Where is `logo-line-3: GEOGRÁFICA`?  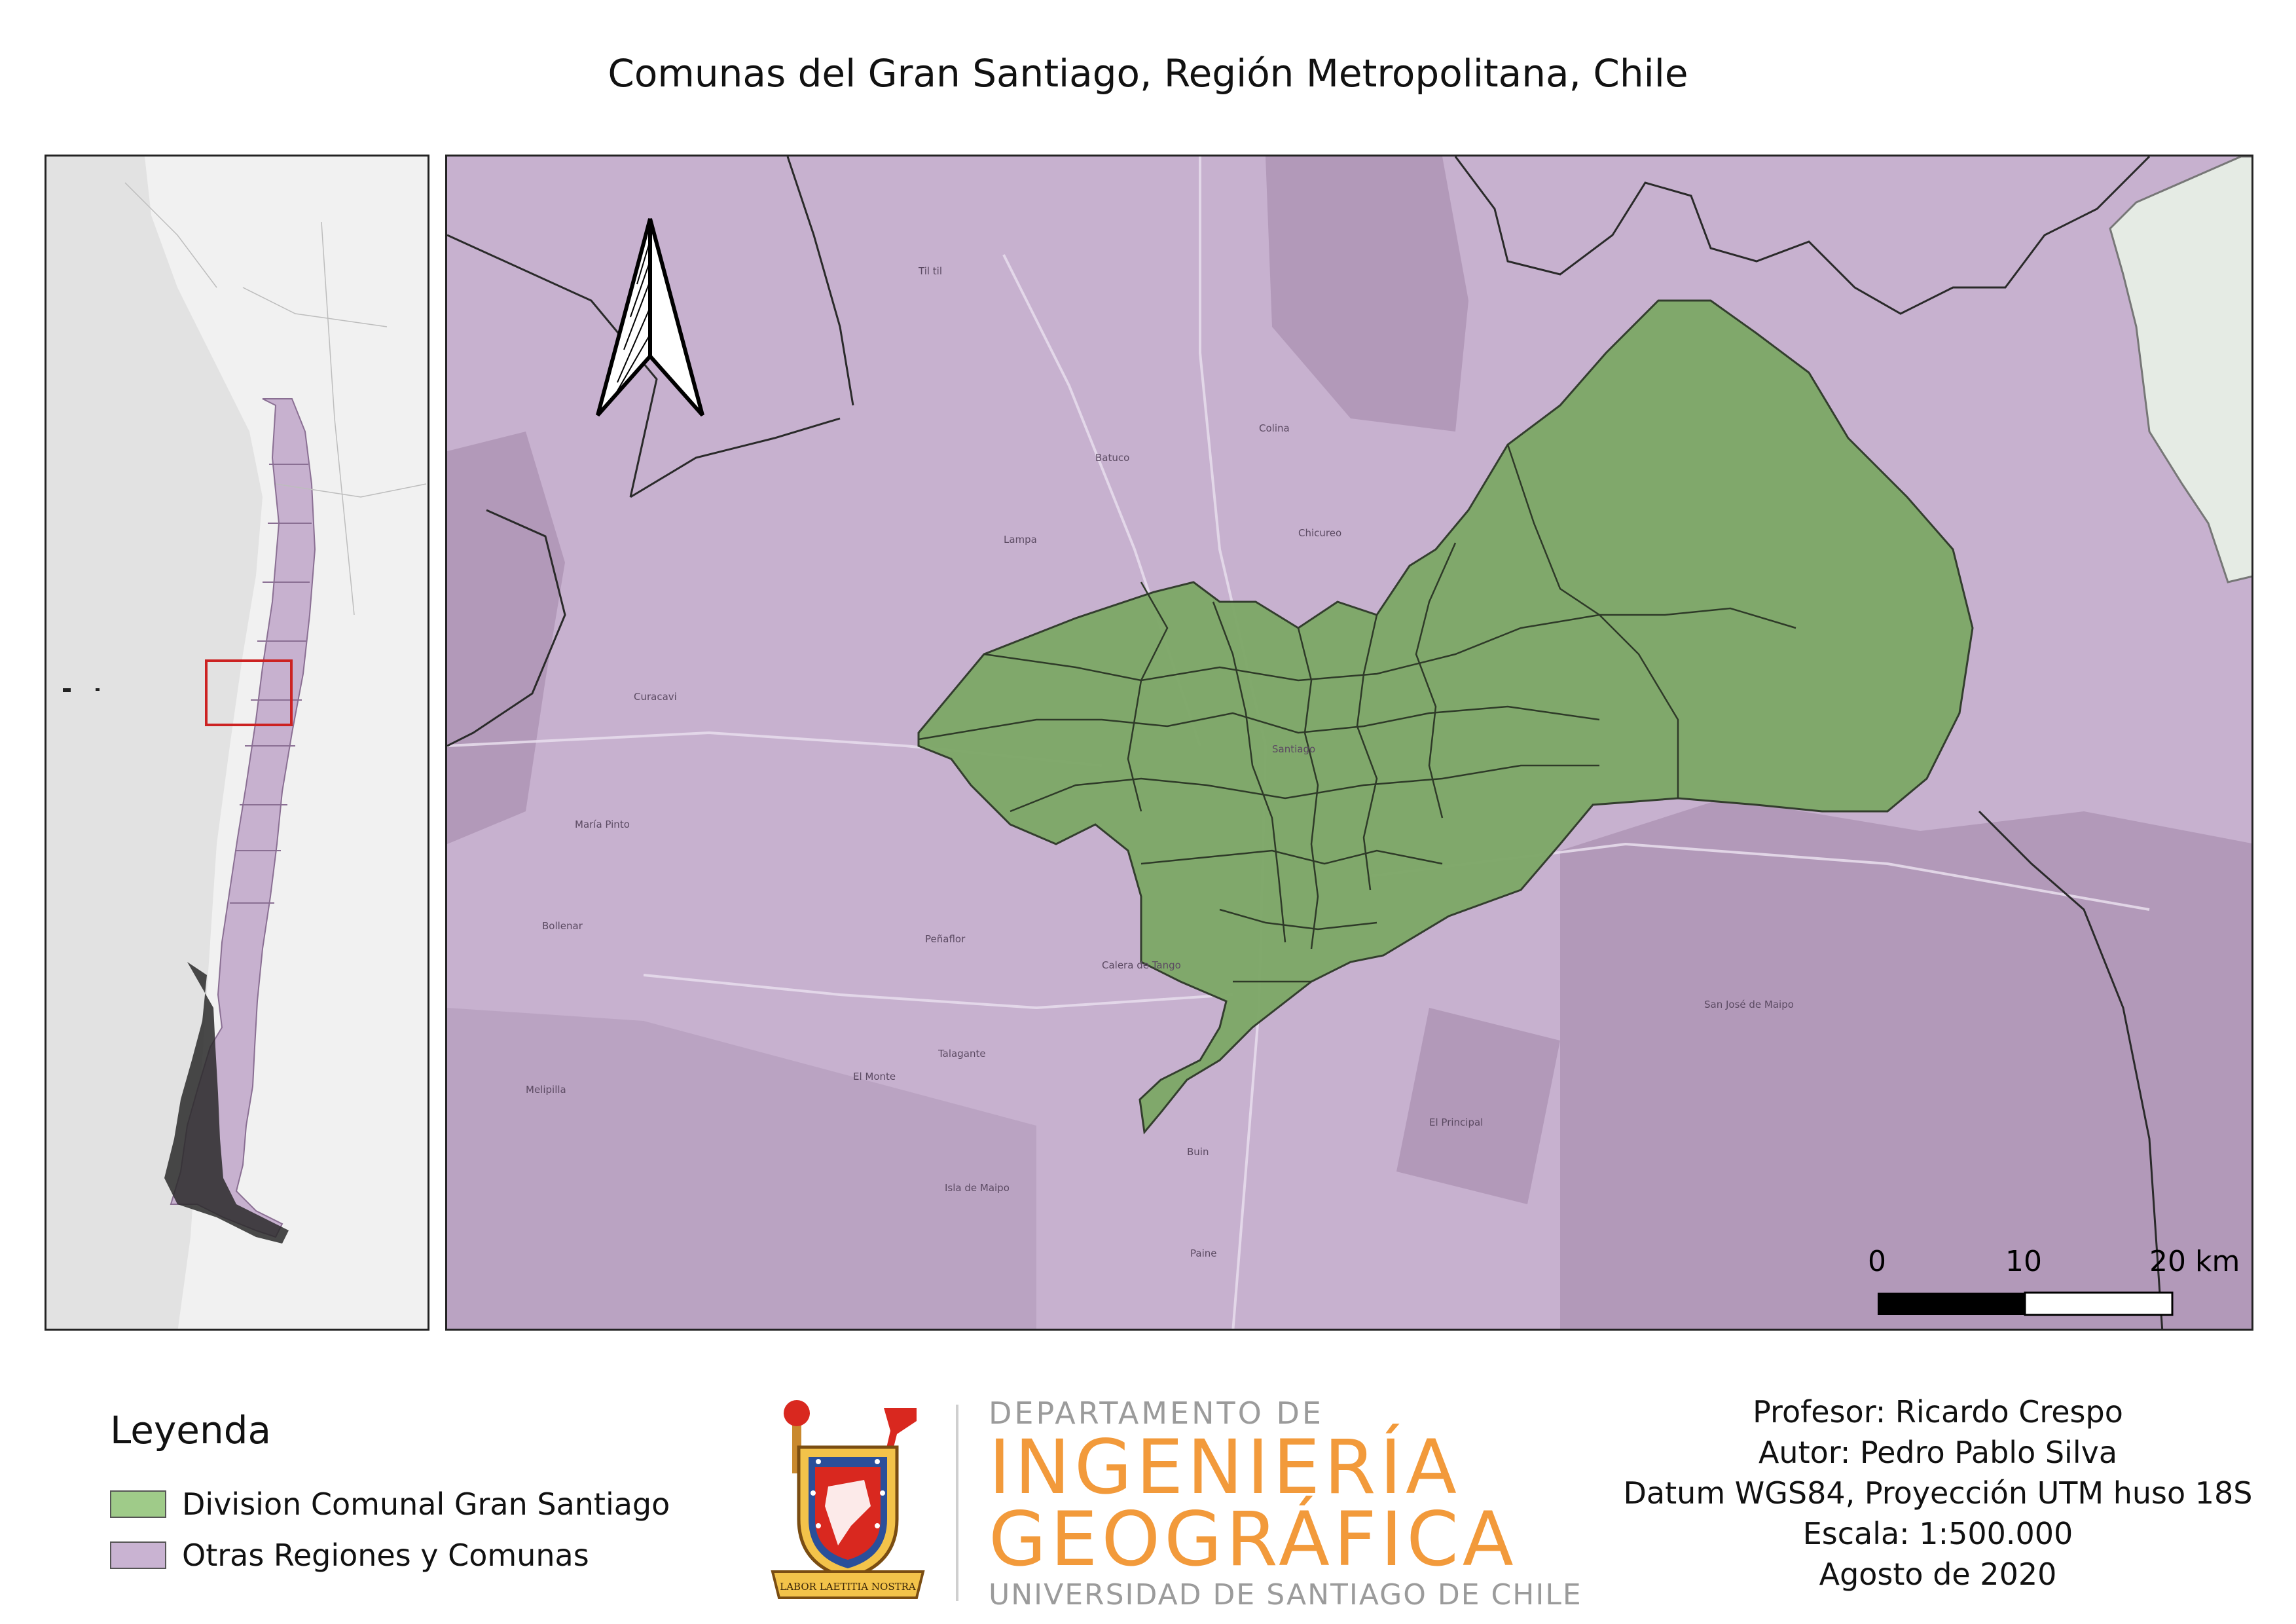 logo-line-3: GEOGRÁFICA is located at coordinates (1253, 1539).